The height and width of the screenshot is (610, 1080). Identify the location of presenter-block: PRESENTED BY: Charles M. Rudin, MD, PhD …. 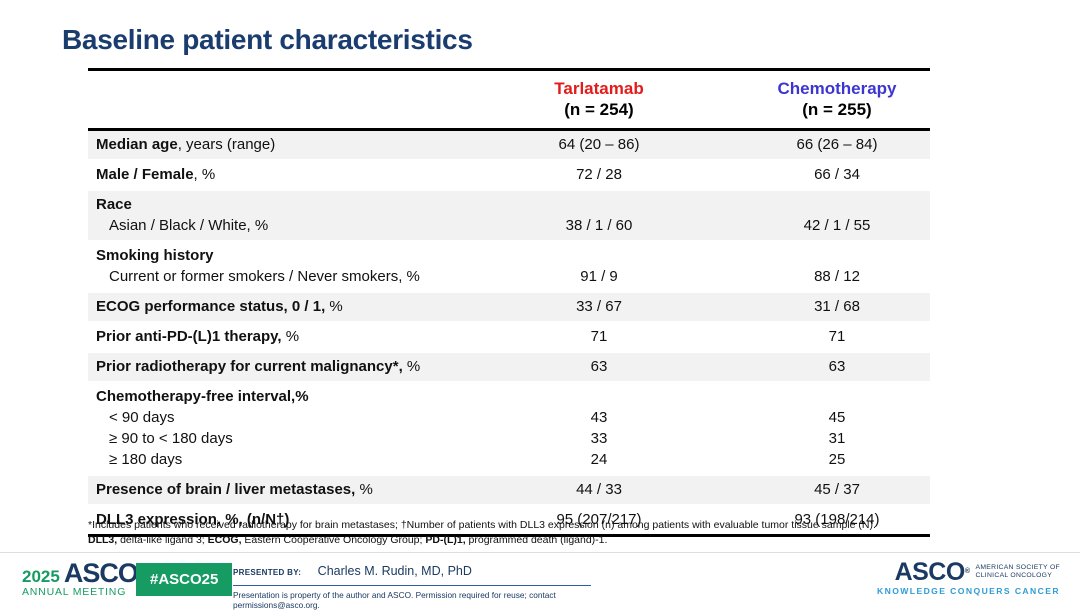
(412, 586).